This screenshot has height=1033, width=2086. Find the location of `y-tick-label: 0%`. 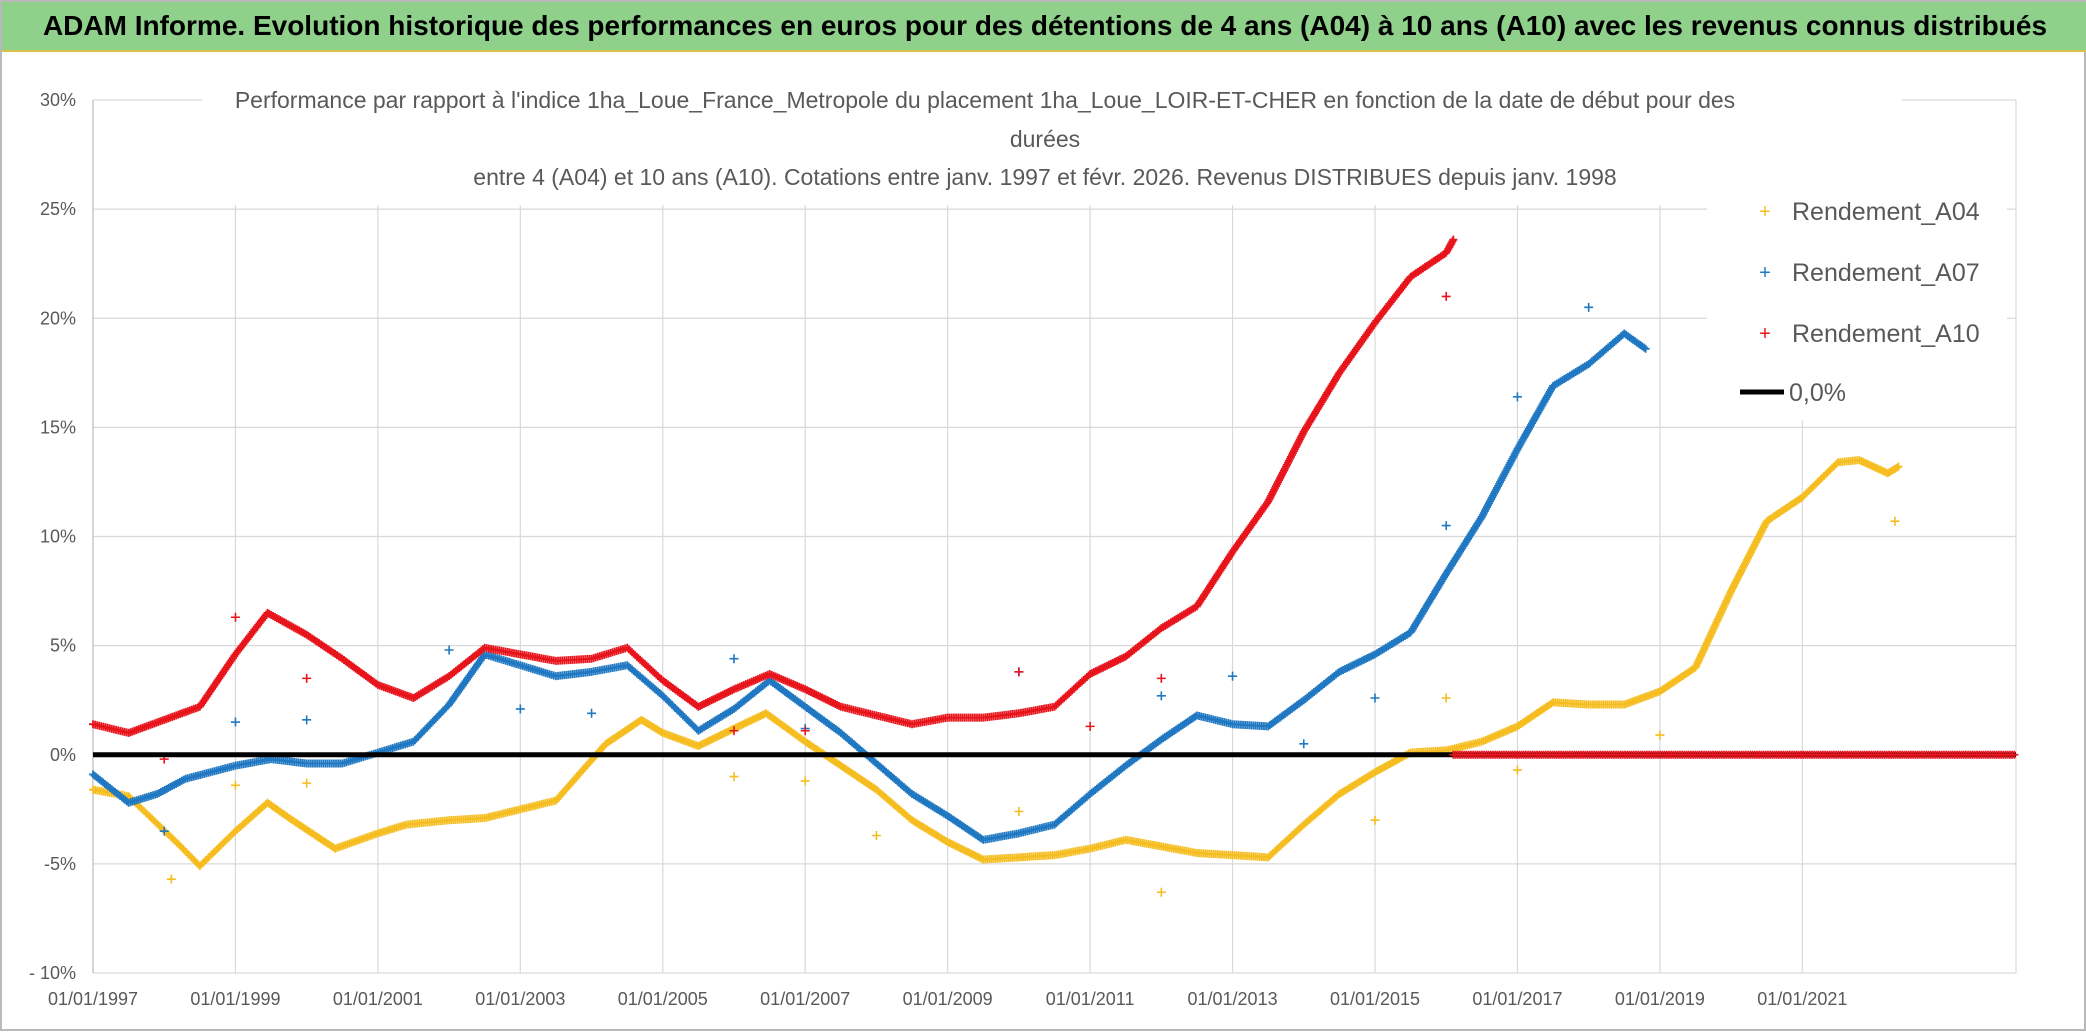

y-tick-label: 0% is located at coordinates (63, 755).